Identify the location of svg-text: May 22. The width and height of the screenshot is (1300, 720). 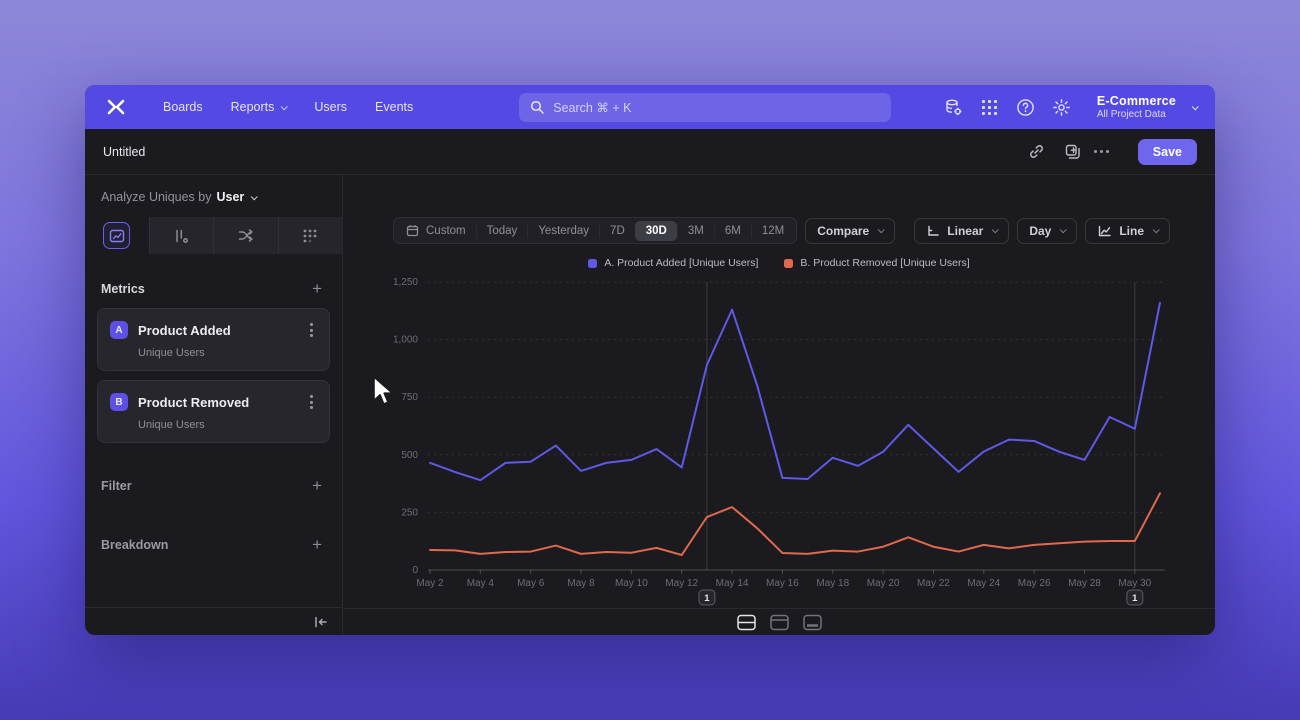
(933, 583).